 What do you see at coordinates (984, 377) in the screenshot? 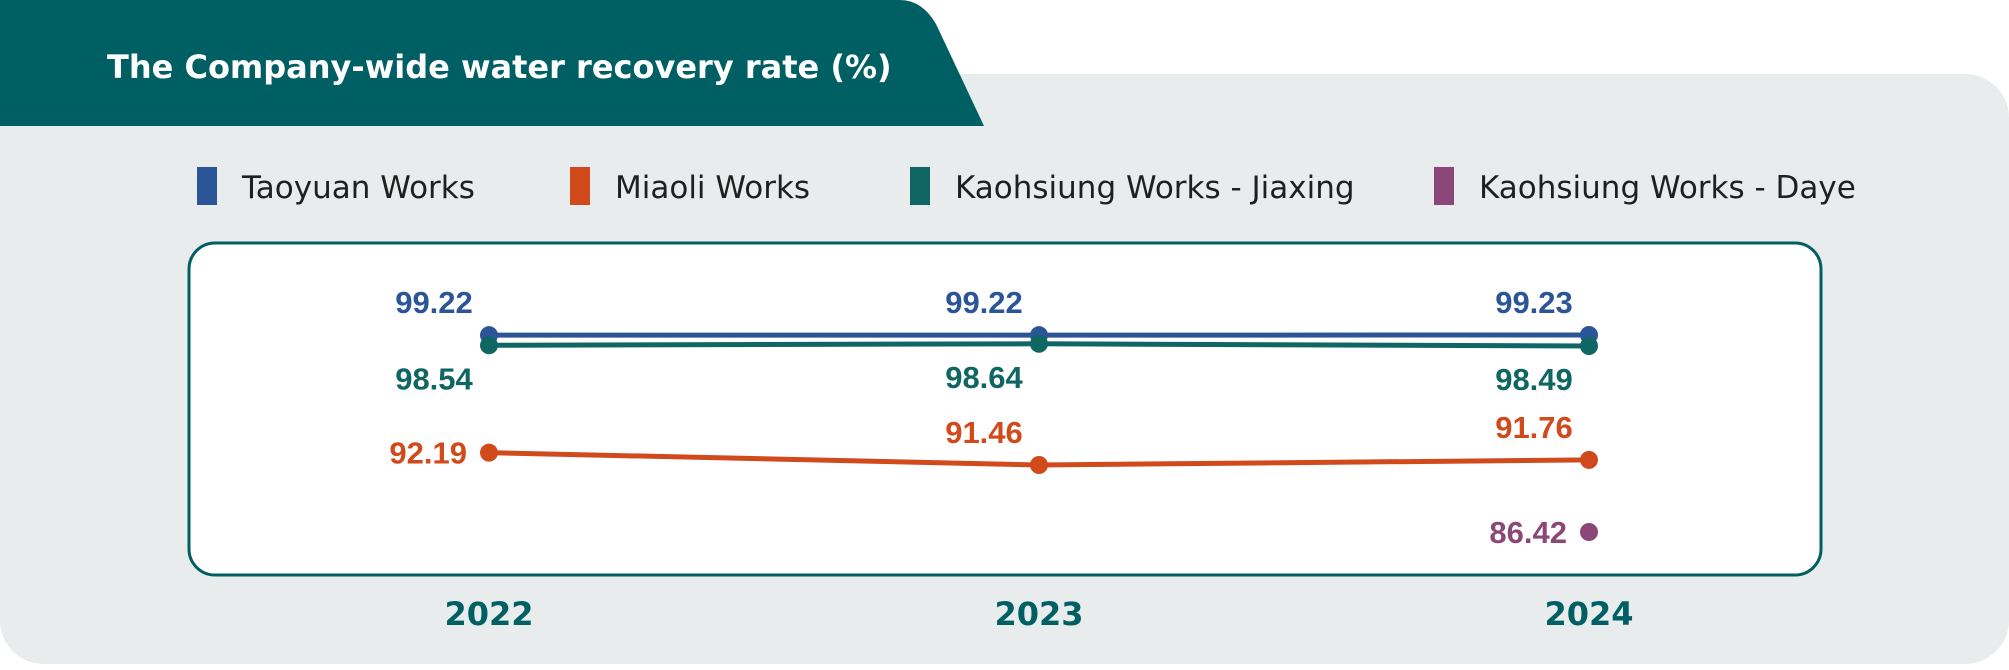
I see `data-label-3-2023: 98.64` at bounding box center [984, 377].